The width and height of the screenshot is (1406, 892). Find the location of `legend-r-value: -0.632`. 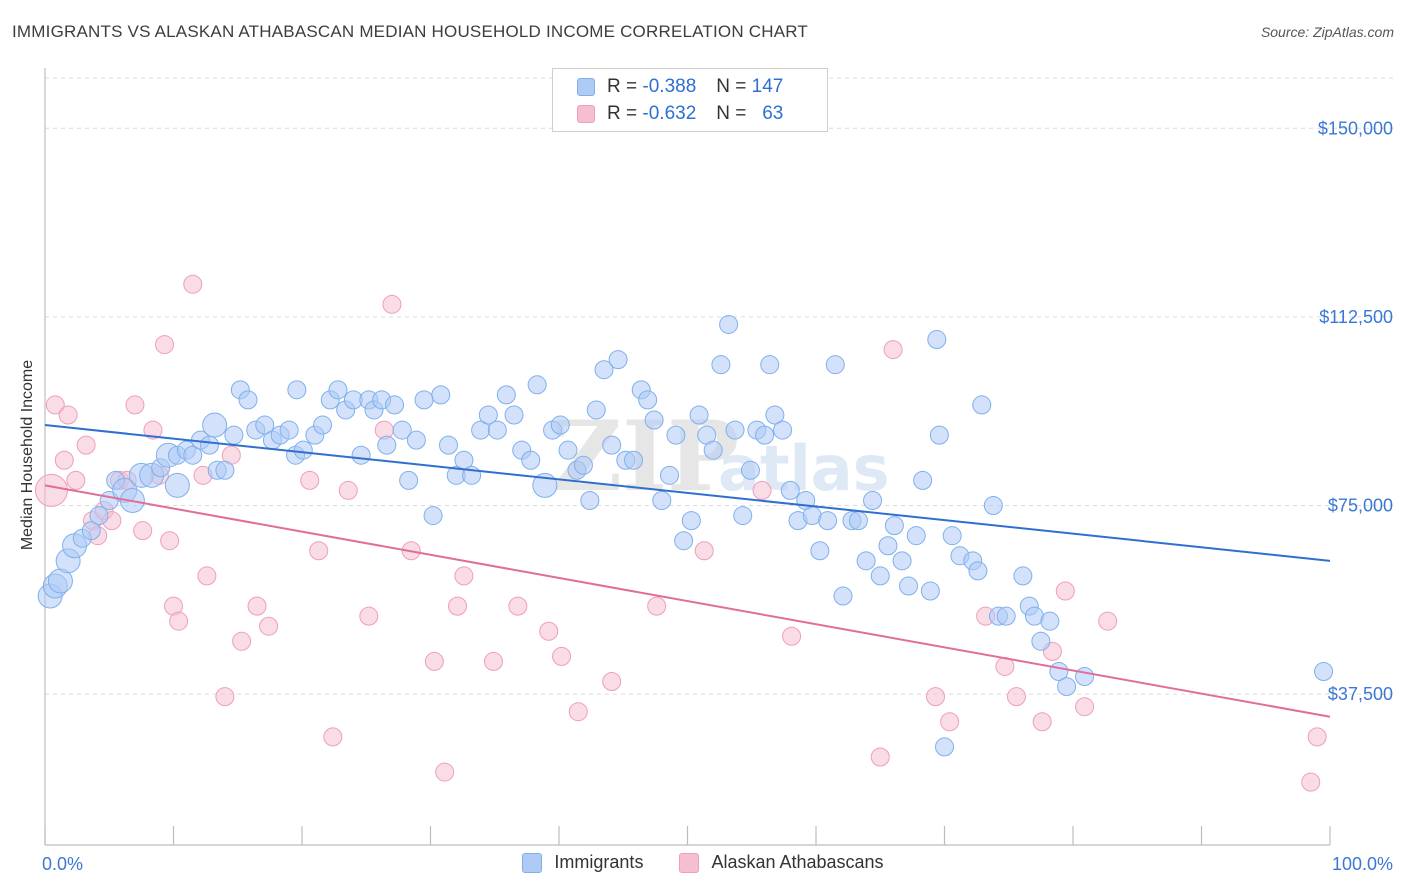

legend-r-value: -0.632 is located at coordinates (669, 113).